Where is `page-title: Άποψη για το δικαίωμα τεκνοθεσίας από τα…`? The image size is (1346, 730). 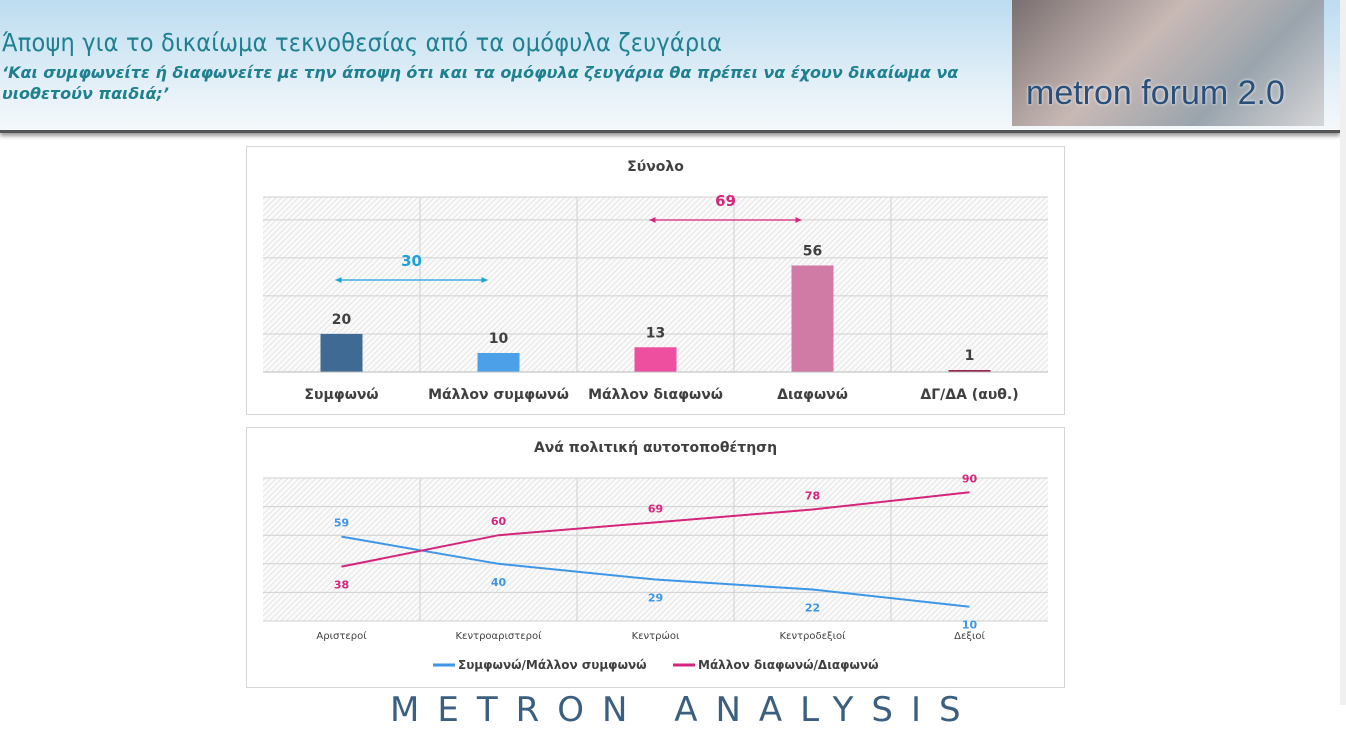 page-title: Άποψη για το δικαίωμα τεκνοθεσίας από τα… is located at coordinates (362, 42).